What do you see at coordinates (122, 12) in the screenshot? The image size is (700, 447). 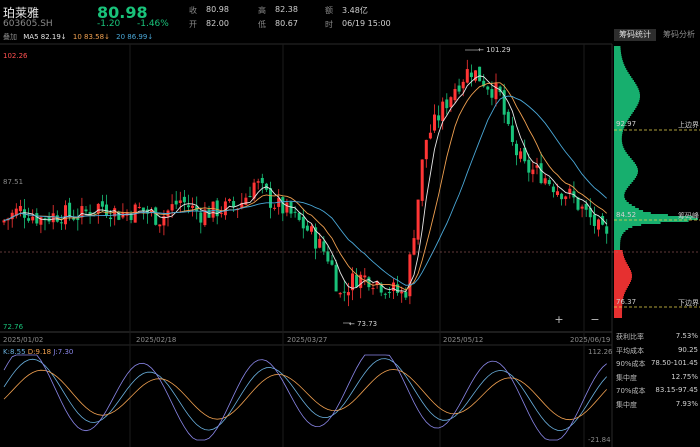 I see `current-price: 80.98` at bounding box center [122, 12].